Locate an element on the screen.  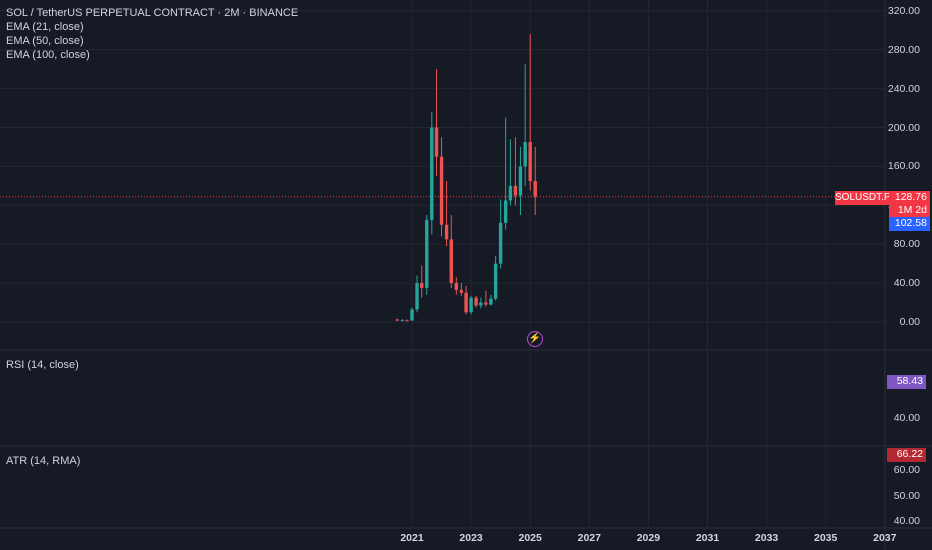
rsi-pane-label: RSI (14, close) is located at coordinates (42, 365).